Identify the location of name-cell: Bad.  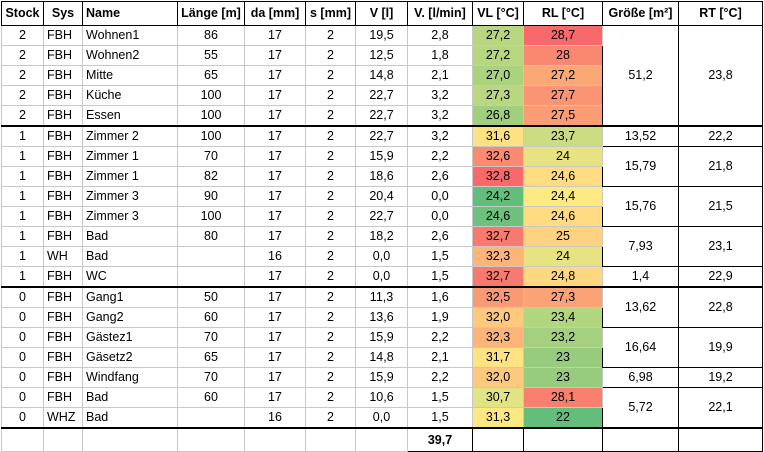
(130, 397).